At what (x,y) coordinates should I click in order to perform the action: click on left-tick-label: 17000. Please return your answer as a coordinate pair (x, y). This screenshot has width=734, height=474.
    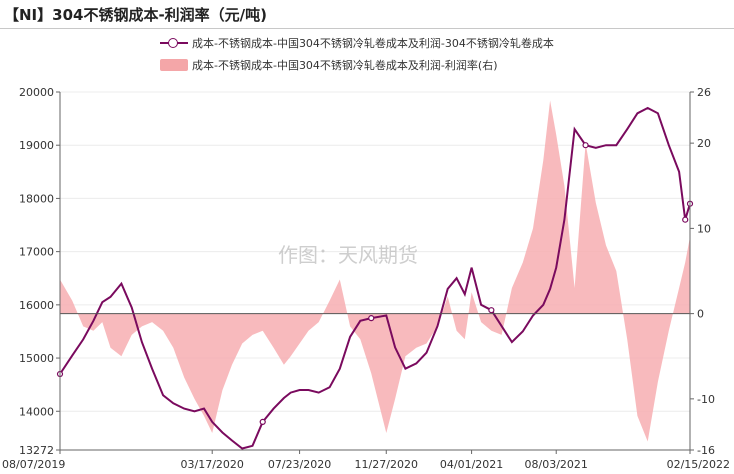
    Looking at the image, I should click on (36, 252).